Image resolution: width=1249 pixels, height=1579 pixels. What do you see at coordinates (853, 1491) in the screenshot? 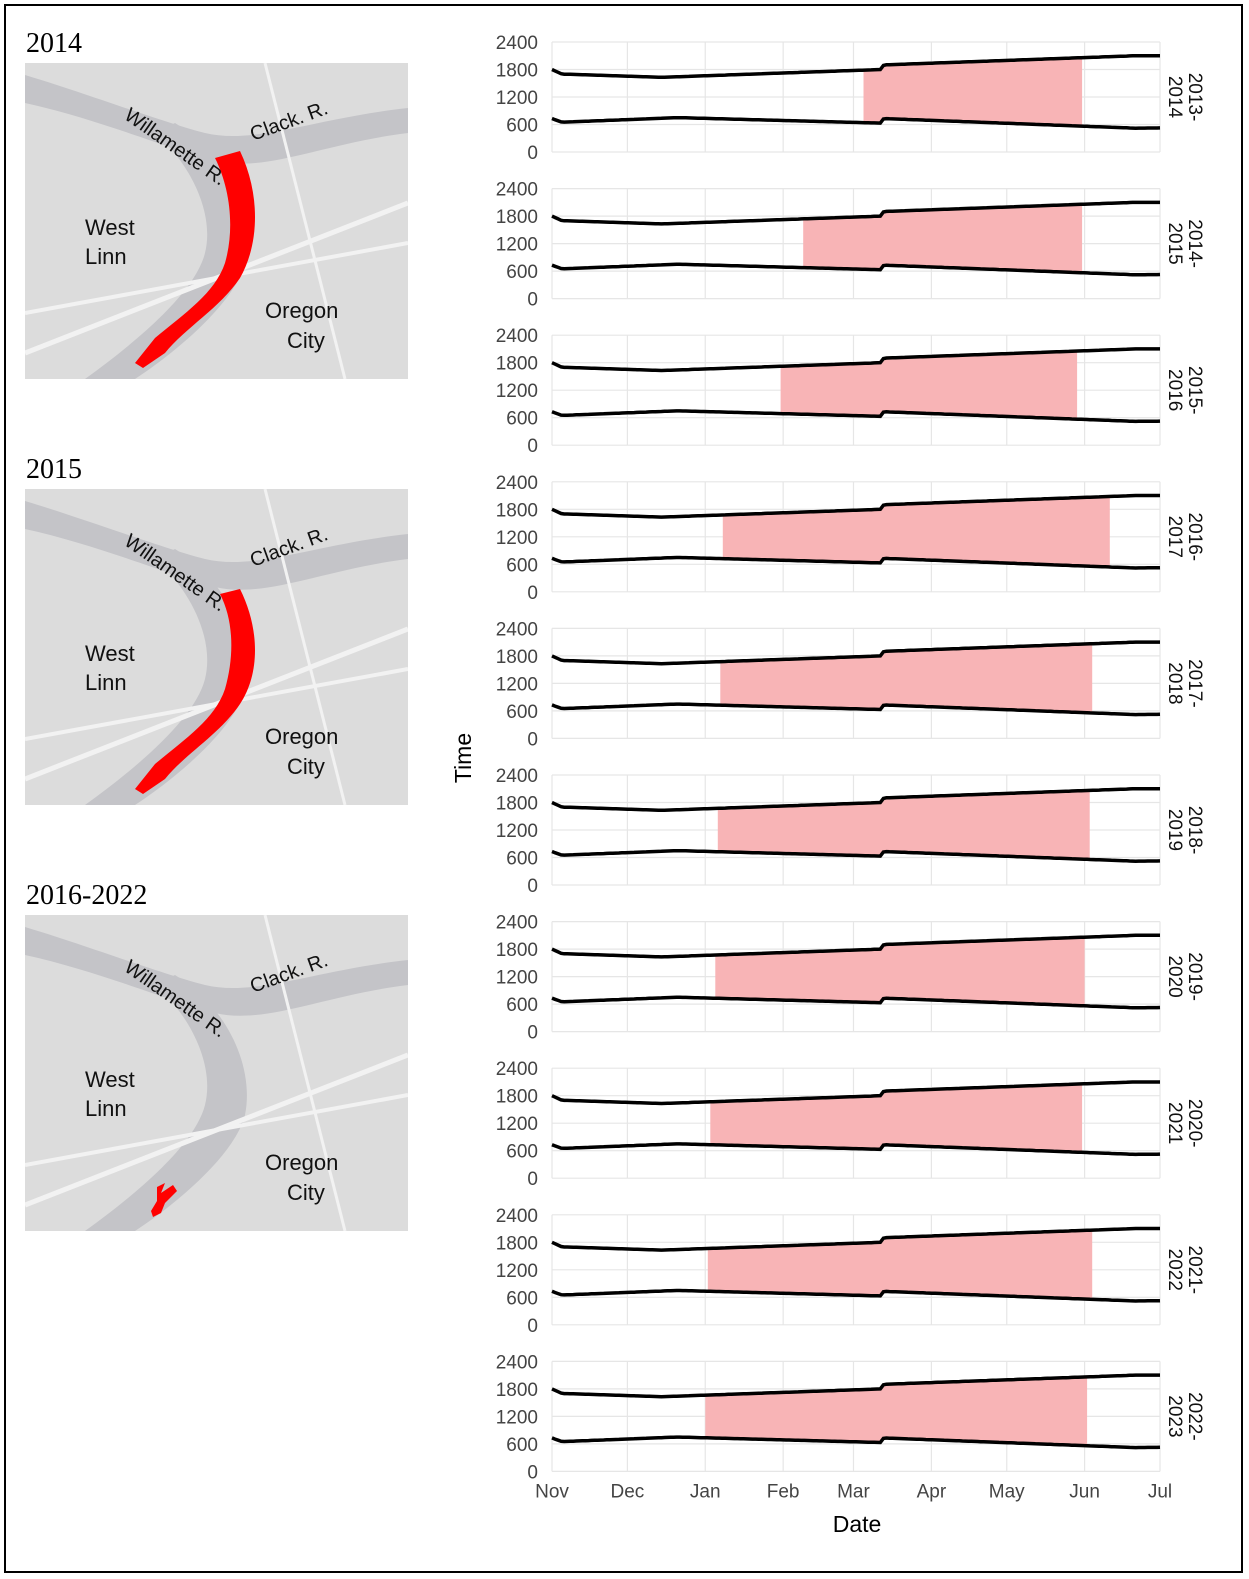
I see `x-axis: Nov Dec Jan Feb Mar Apr May Jun Jul` at bounding box center [853, 1491].